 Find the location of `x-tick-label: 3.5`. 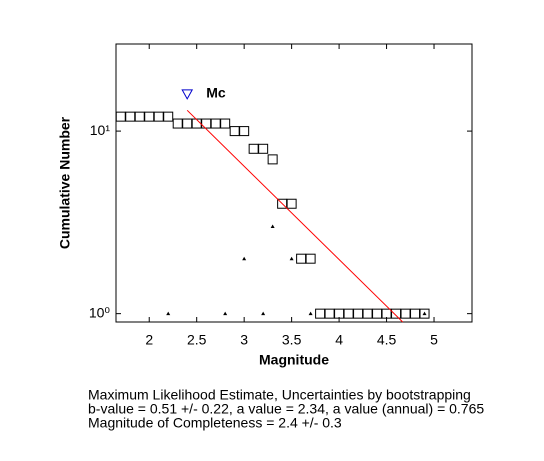

x-tick-label: 3.5 is located at coordinates (292, 340).